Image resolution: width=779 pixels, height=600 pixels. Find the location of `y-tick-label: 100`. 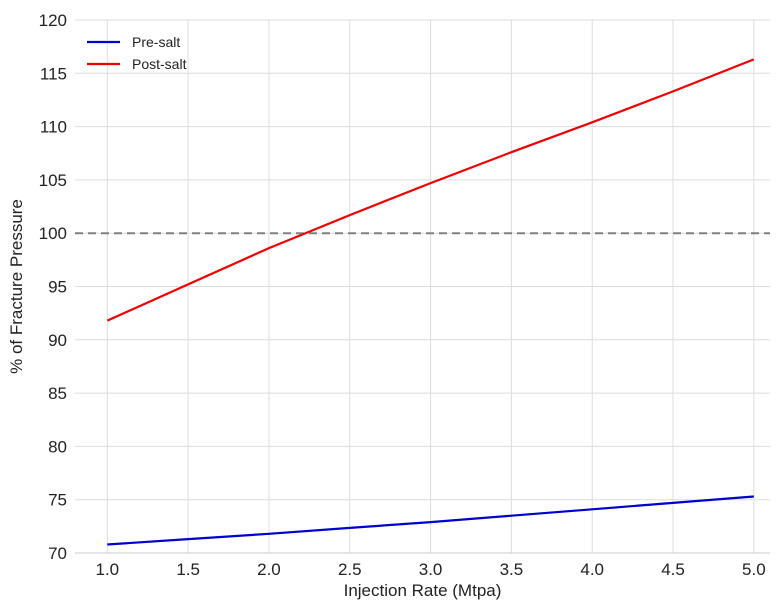

y-tick-label: 100 is located at coordinates (53, 233).